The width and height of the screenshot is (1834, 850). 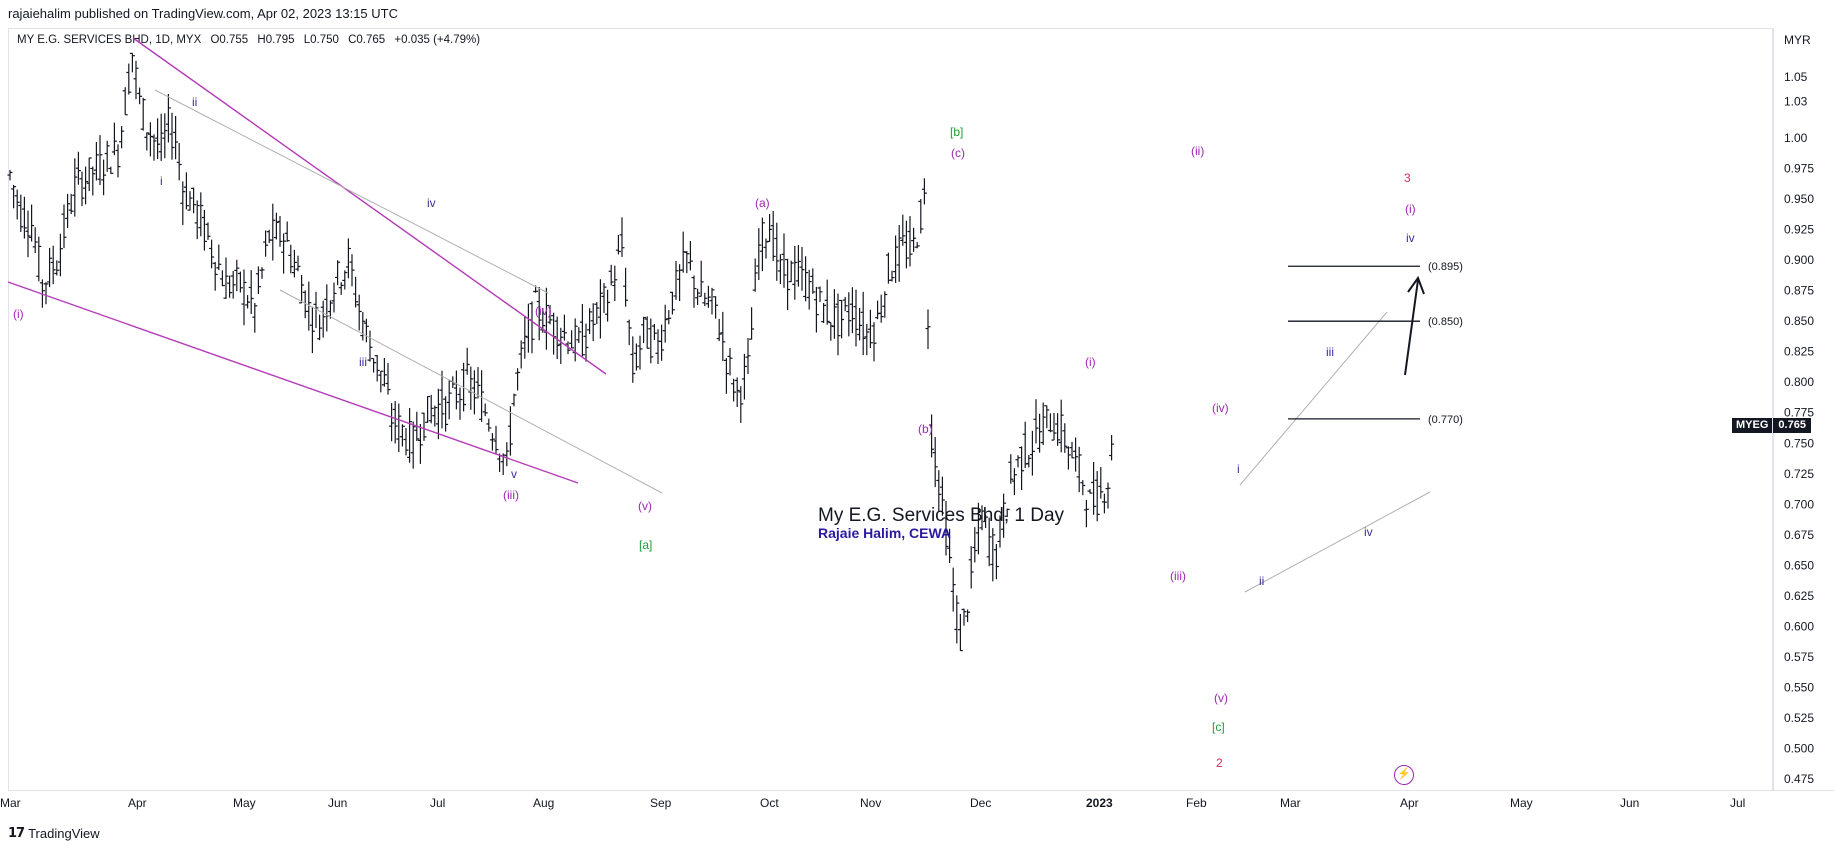 What do you see at coordinates (1799, 291) in the screenshot?
I see `price-tick-label: 0.875` at bounding box center [1799, 291].